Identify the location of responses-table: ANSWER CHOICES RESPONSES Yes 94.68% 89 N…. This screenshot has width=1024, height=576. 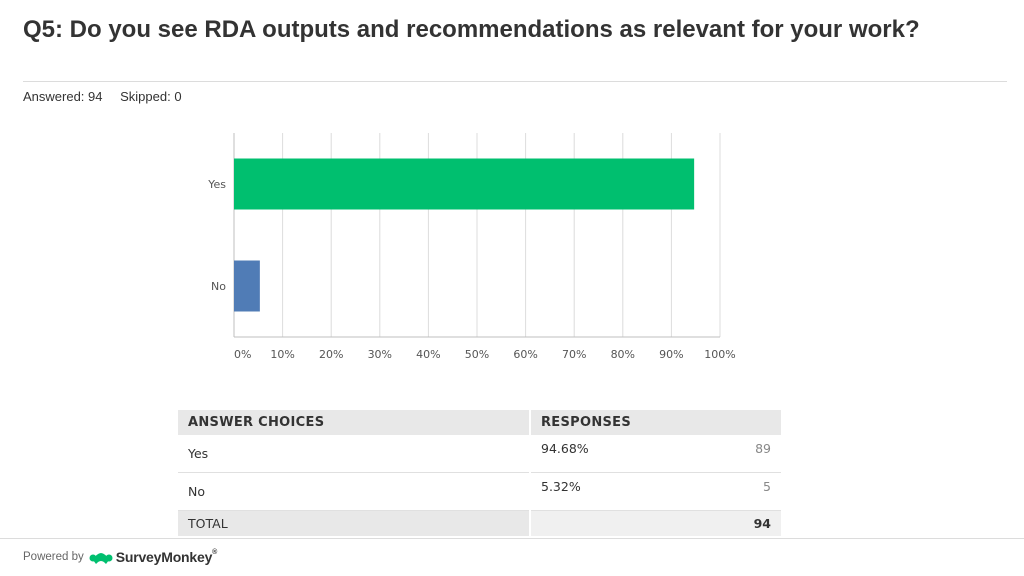
(479, 473).